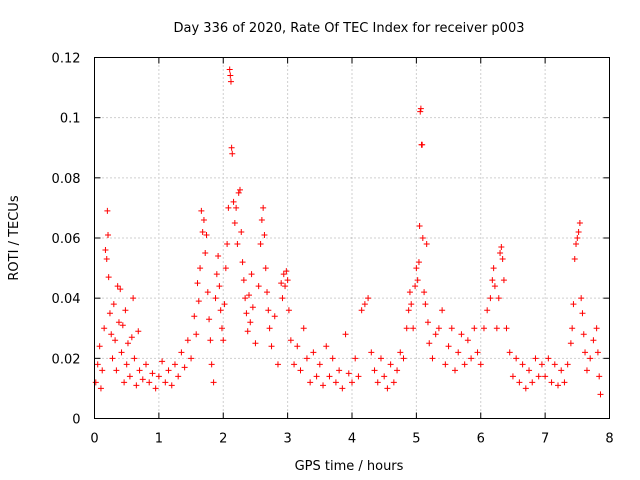 Image resolution: width=640 pixels, height=480 pixels. Describe the element at coordinates (287, 439) in the screenshot. I see `x-tick-label: 3` at that location.